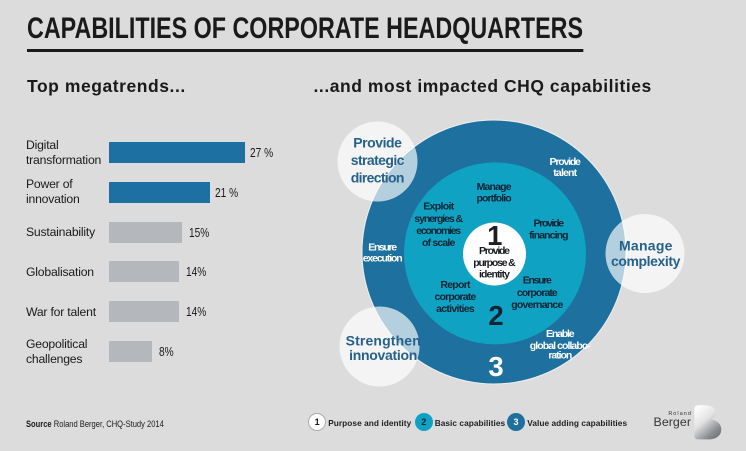  I want to click on svg-text: Report, so click(455, 285).